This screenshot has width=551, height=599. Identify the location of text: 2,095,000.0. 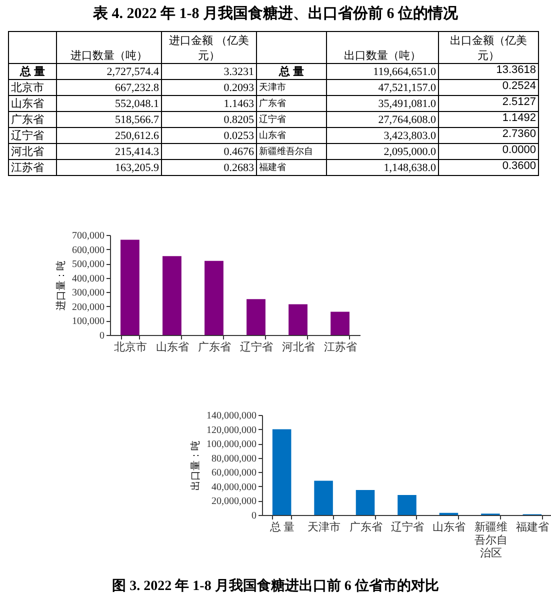
(382, 152).